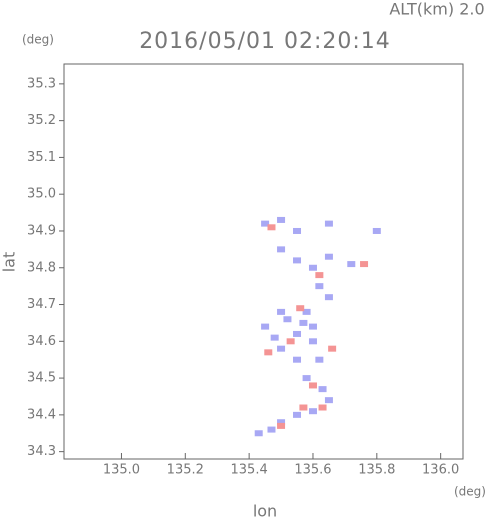 The image size is (491, 521). I want to click on y-tick-label: 34.7, so click(41, 304).